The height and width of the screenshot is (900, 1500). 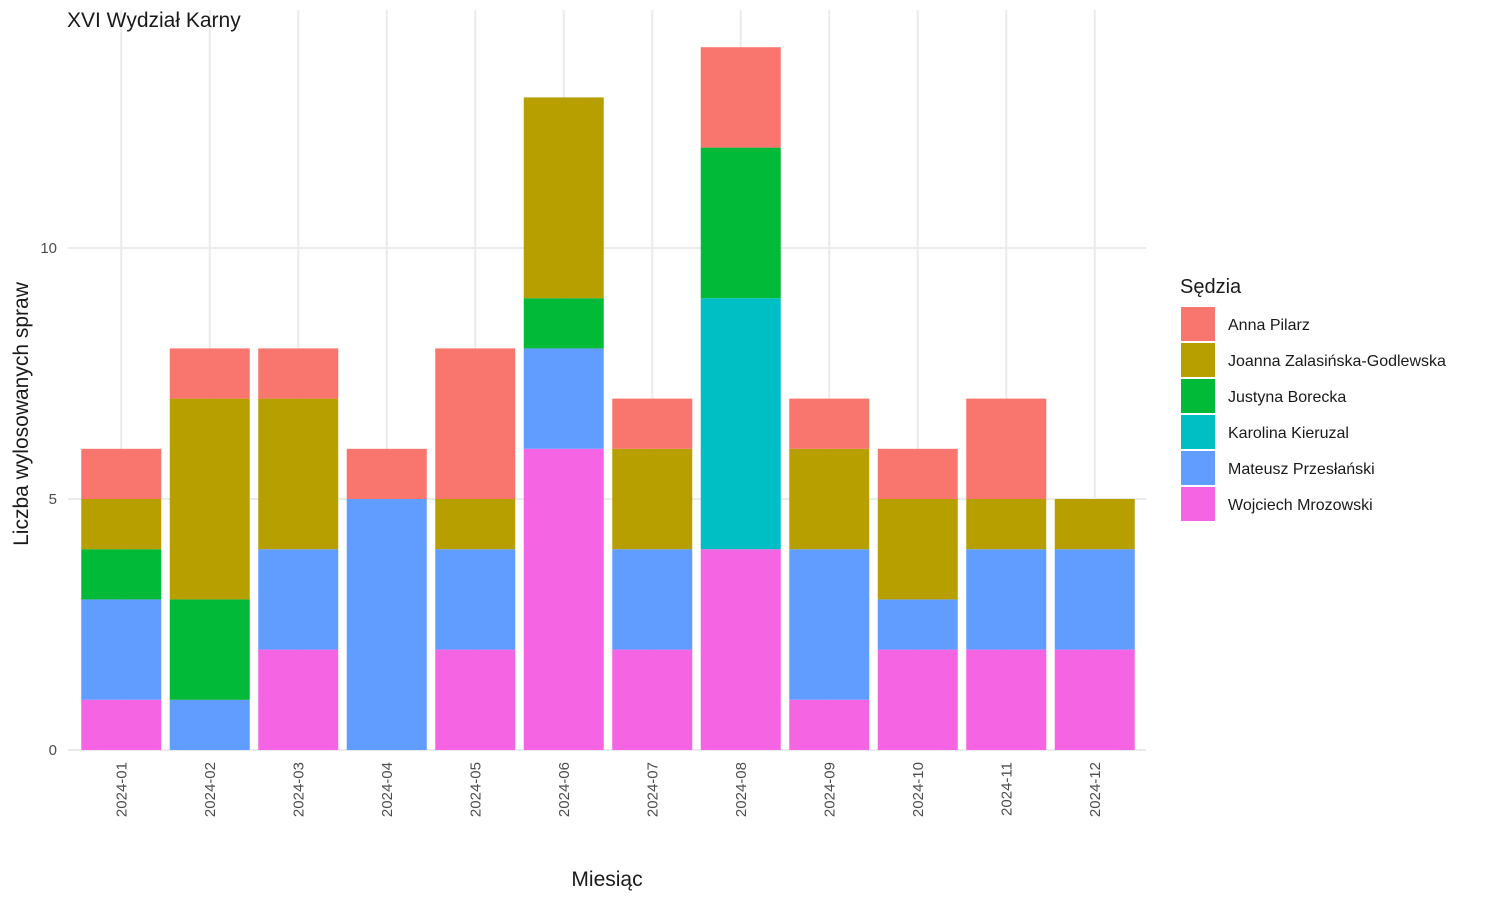 I want to click on legend-label: Anna Pilarz, so click(x=1269, y=325).